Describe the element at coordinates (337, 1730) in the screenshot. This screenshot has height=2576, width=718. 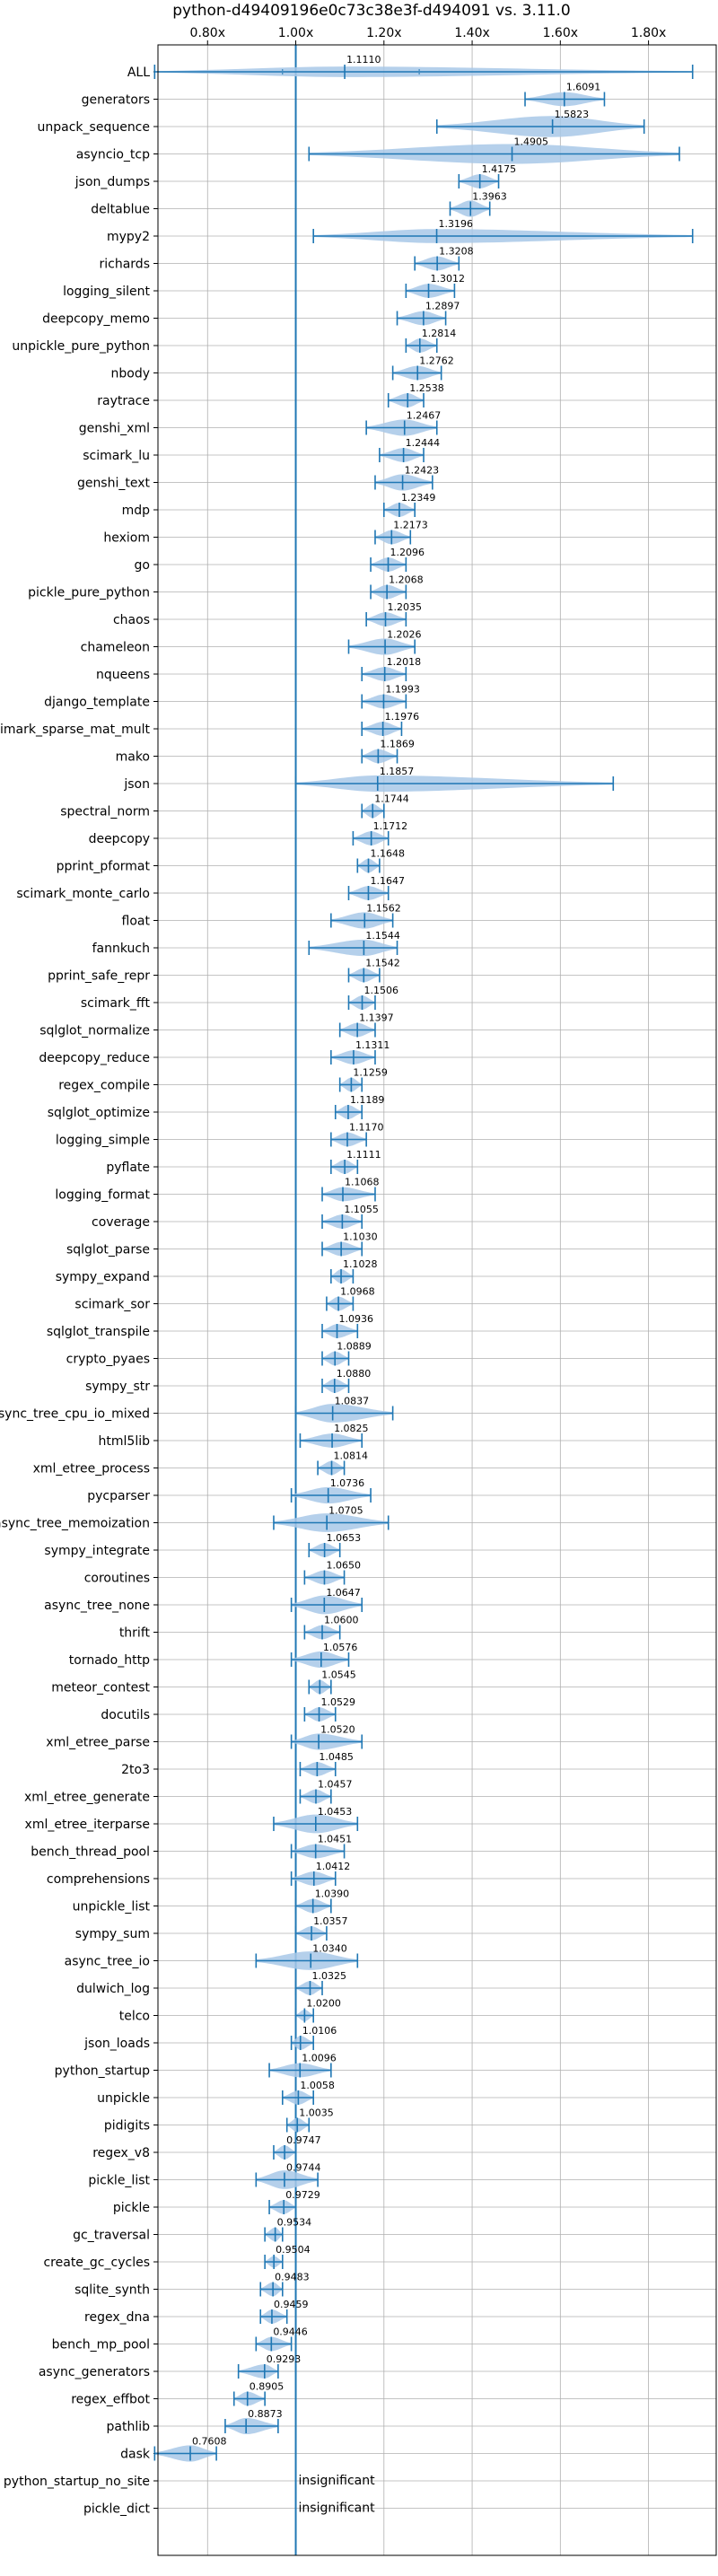
I see `value-label: 1.0520` at that location.